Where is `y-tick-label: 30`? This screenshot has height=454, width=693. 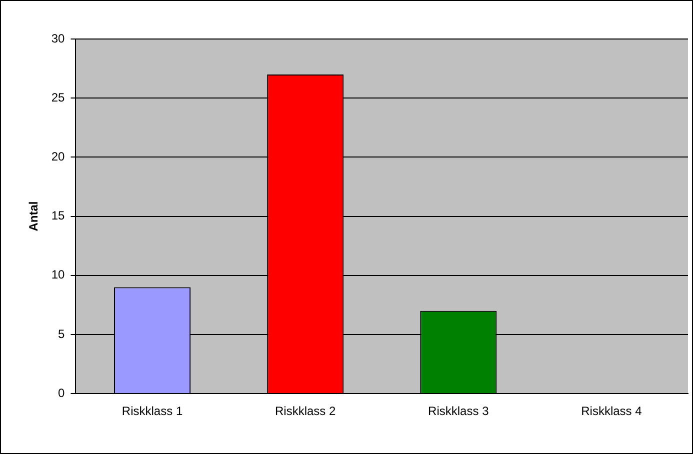
y-tick-label: 30 is located at coordinates (58, 38).